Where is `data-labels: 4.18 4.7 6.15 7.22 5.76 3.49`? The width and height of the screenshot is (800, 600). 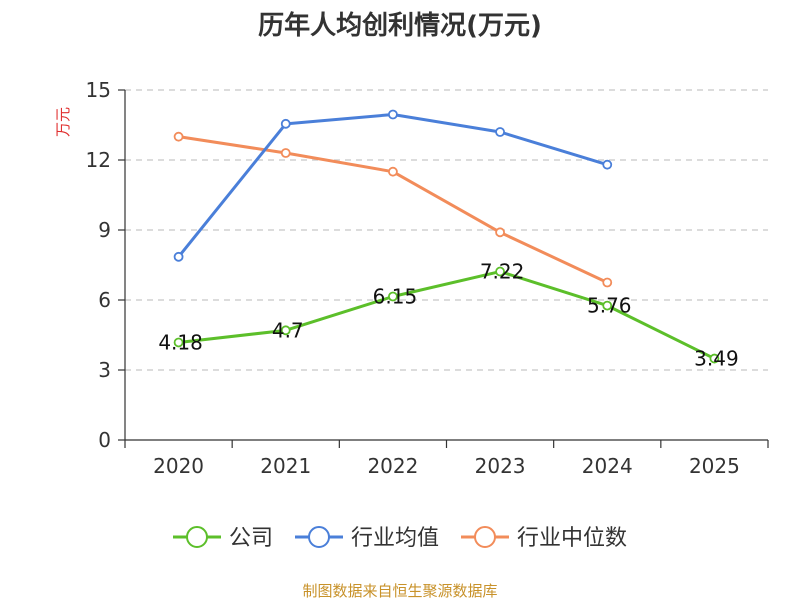
data-labels: 4.18 4.7 6.15 7.22 5.76 3.49 is located at coordinates (448, 315).